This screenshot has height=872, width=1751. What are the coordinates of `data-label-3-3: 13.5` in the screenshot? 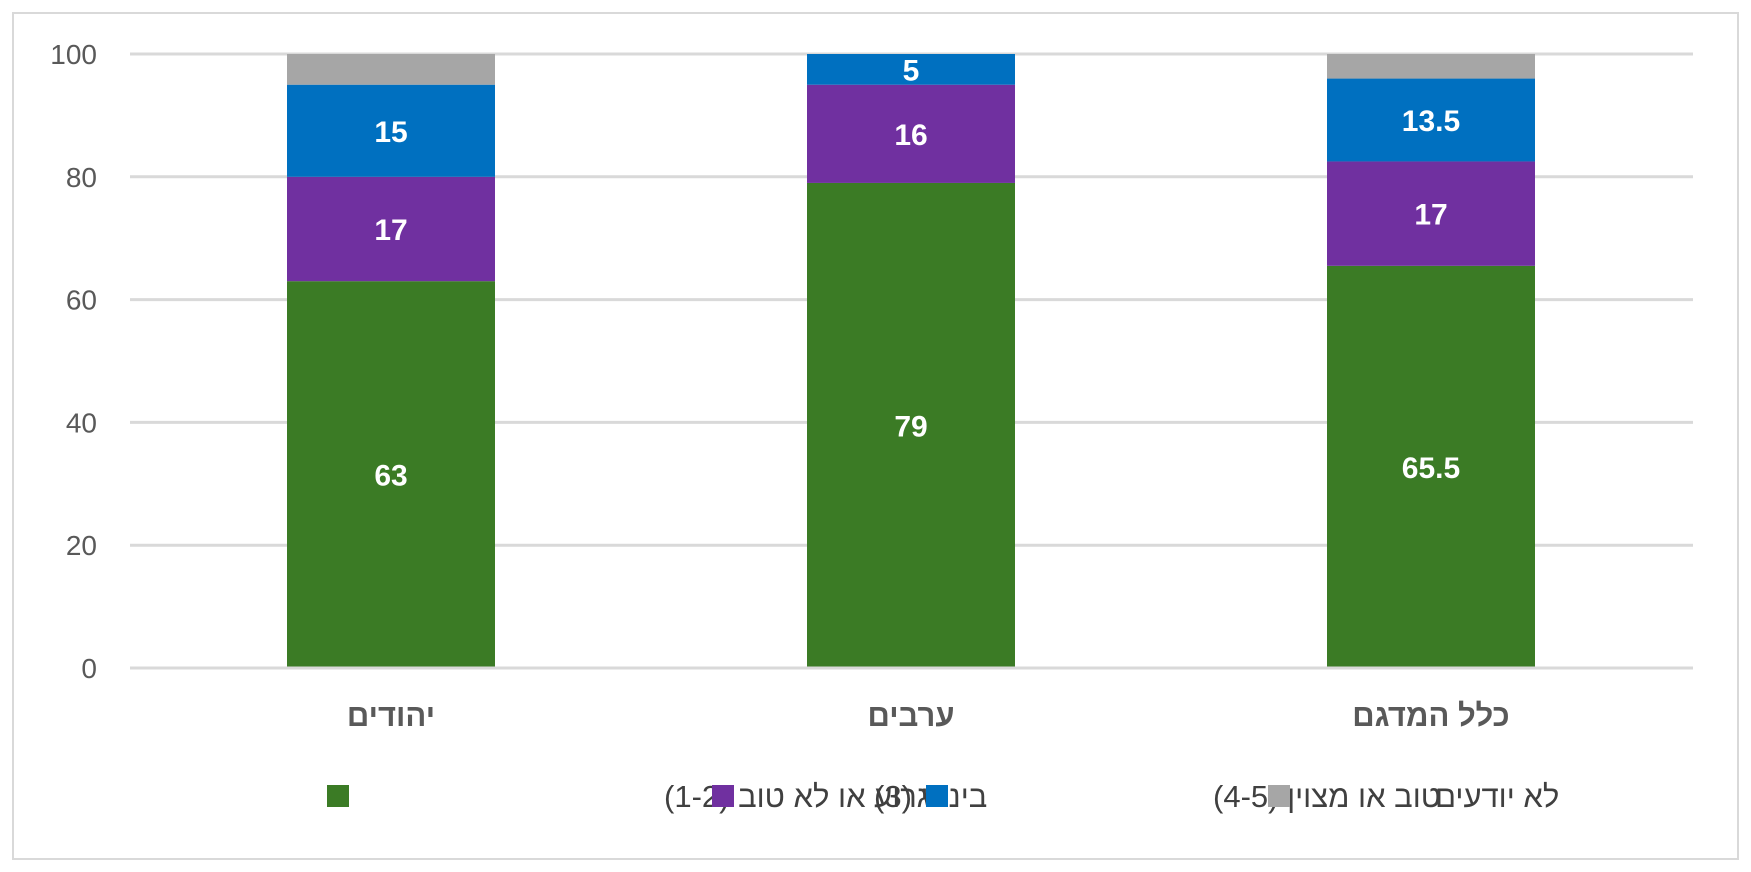 It's located at (1431, 121).